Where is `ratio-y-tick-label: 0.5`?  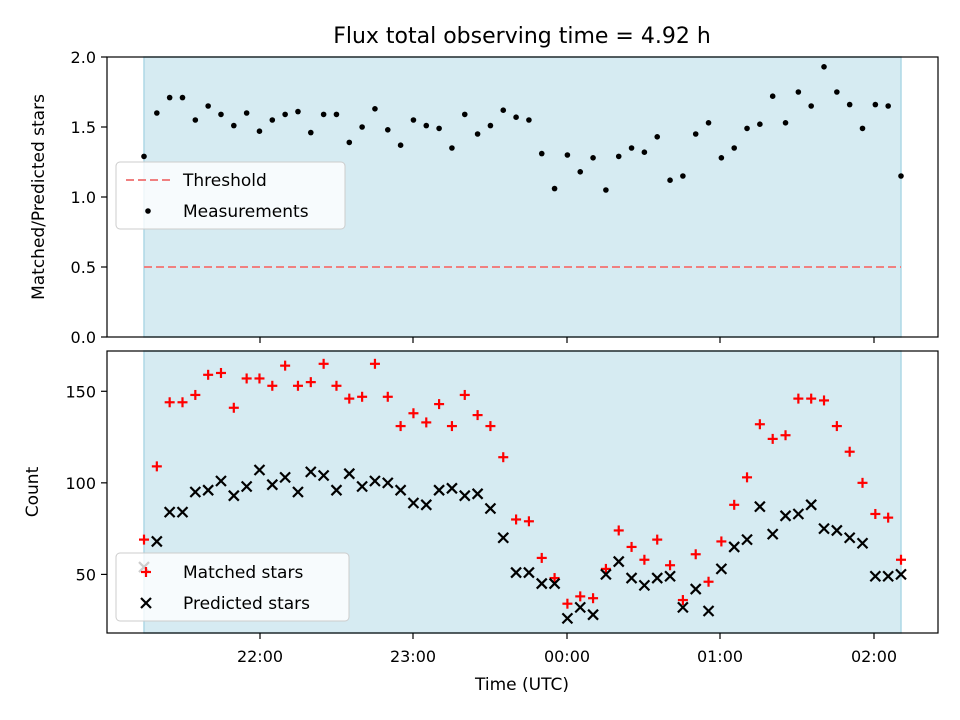 ratio-y-tick-label: 0.5 is located at coordinates (83, 267).